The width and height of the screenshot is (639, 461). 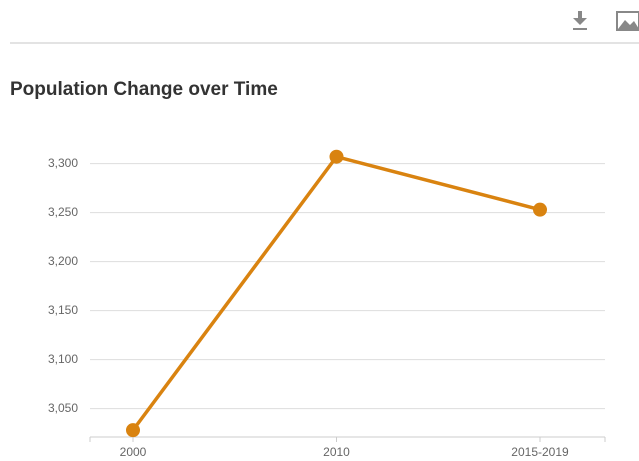 What do you see at coordinates (63, 408) in the screenshot?
I see `y-tick-label: 3,050` at bounding box center [63, 408].